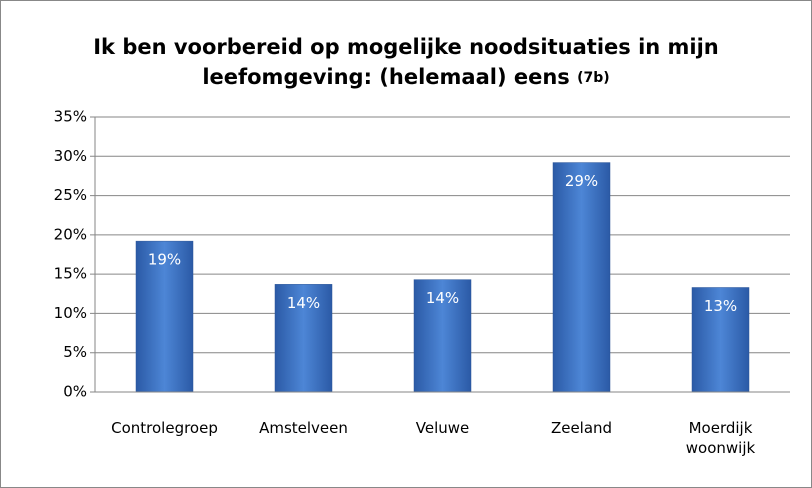 The height and width of the screenshot is (488, 812). I want to click on y-tick-label: 35%, so click(70, 117).